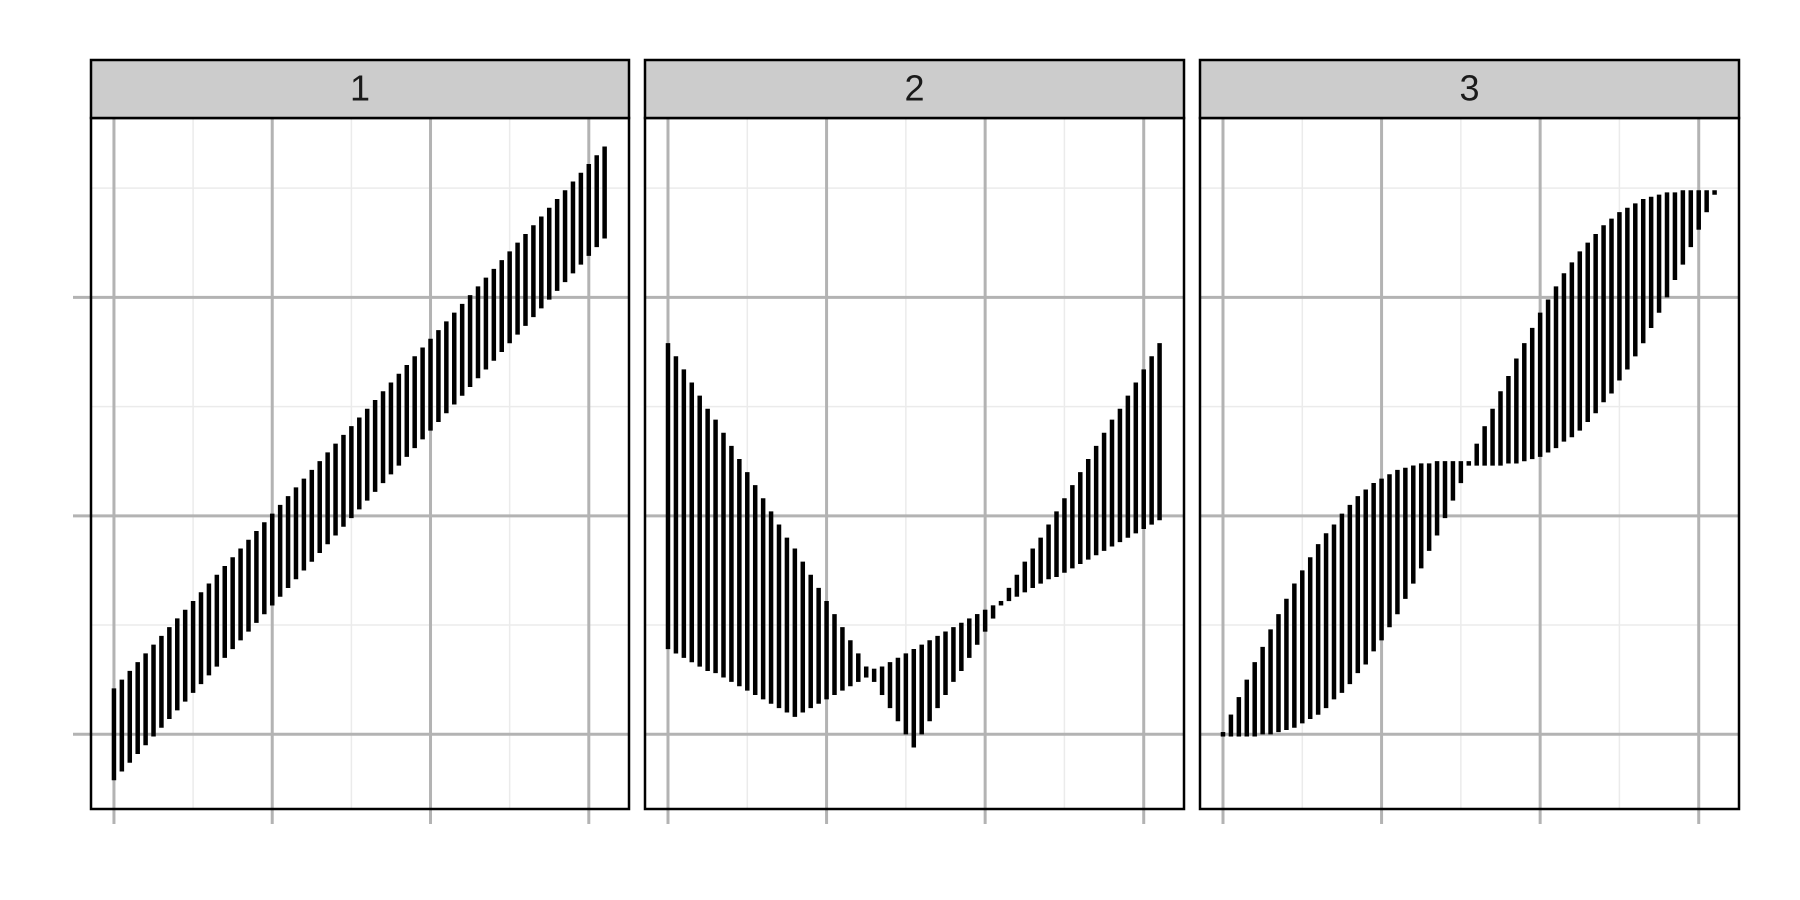 The width and height of the screenshot is (1800, 900). I want to click on facet-label: 1, so click(360, 88).